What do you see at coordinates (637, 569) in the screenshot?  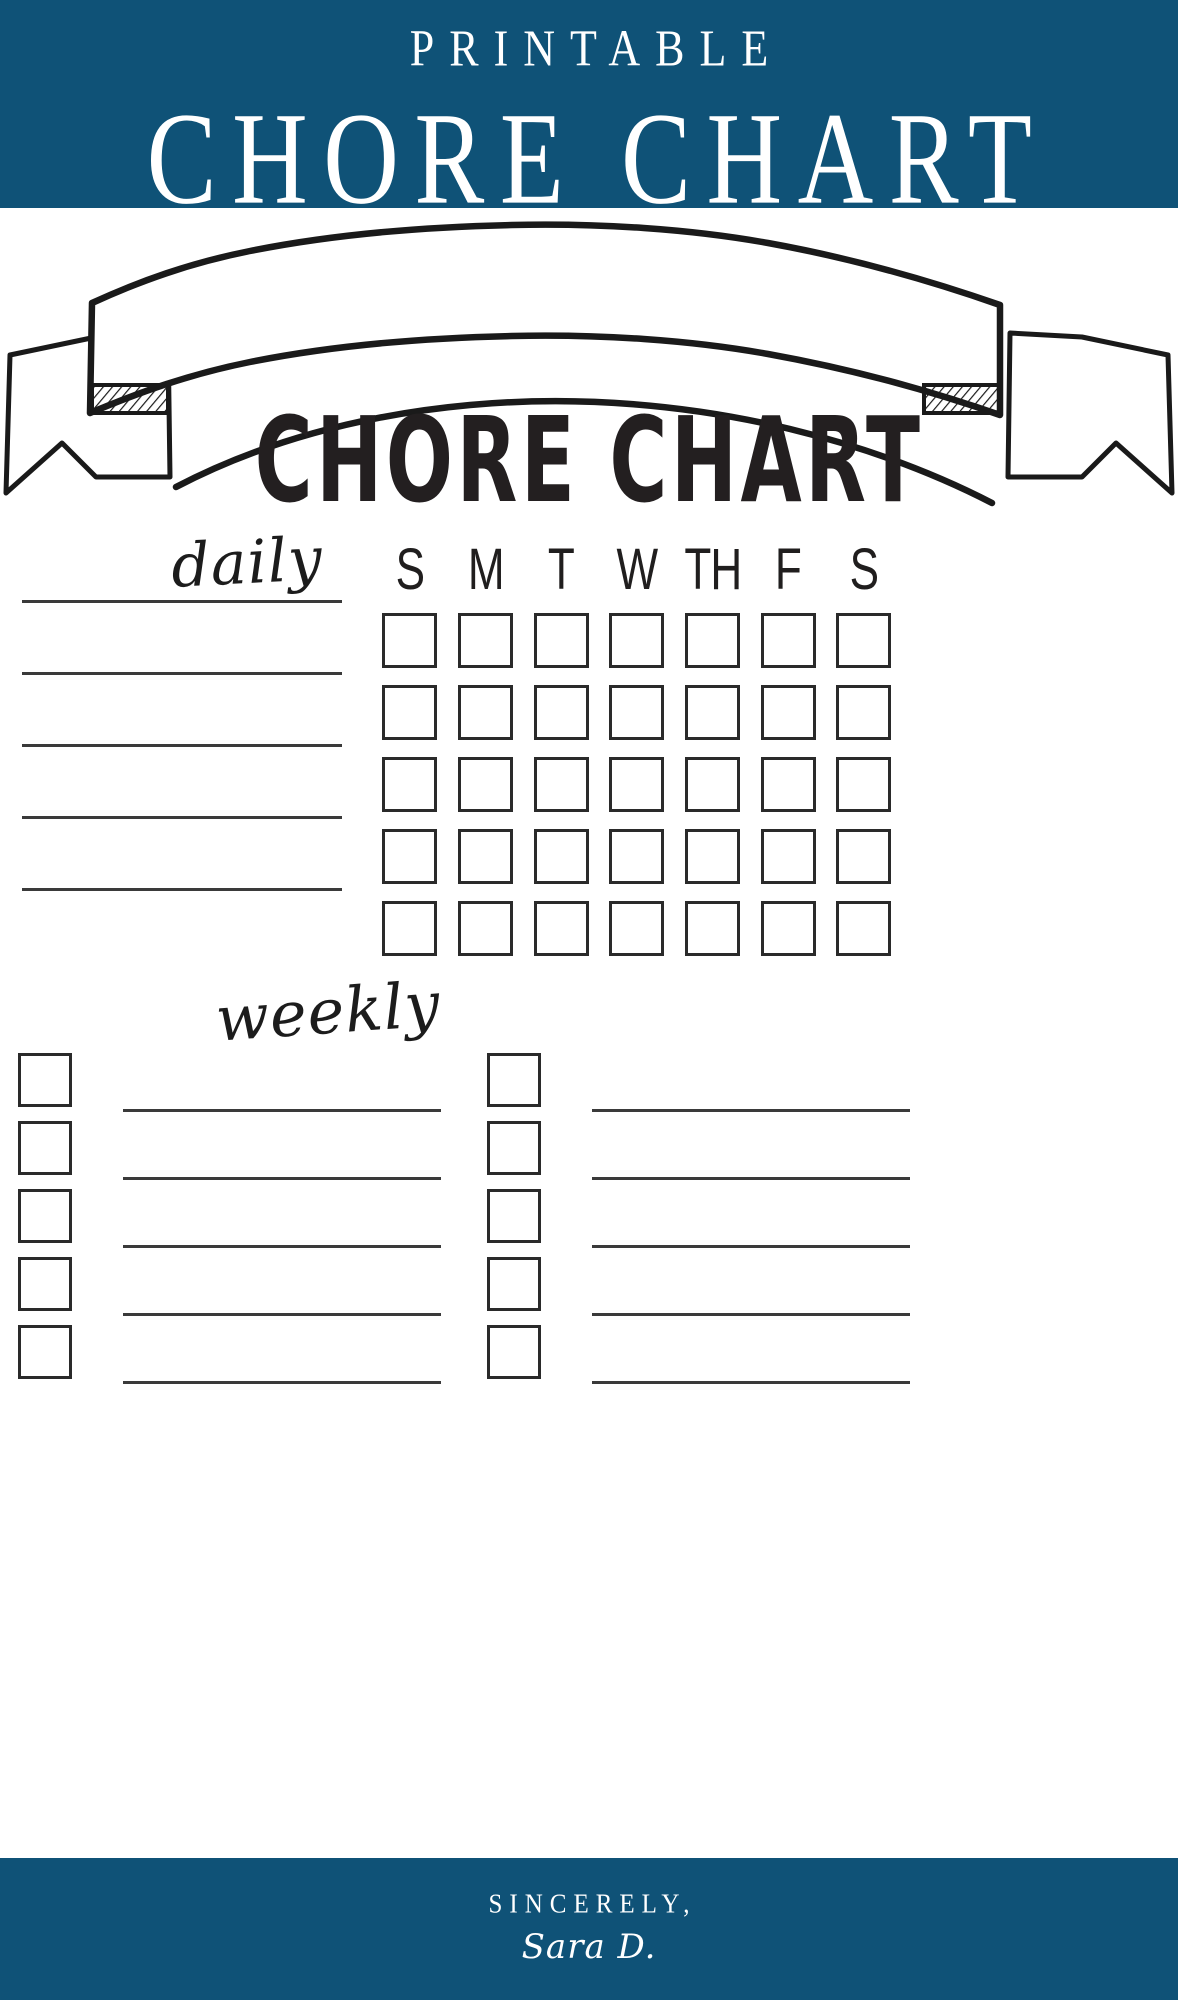 I see `day-header-row: S M T W TH F S` at bounding box center [637, 569].